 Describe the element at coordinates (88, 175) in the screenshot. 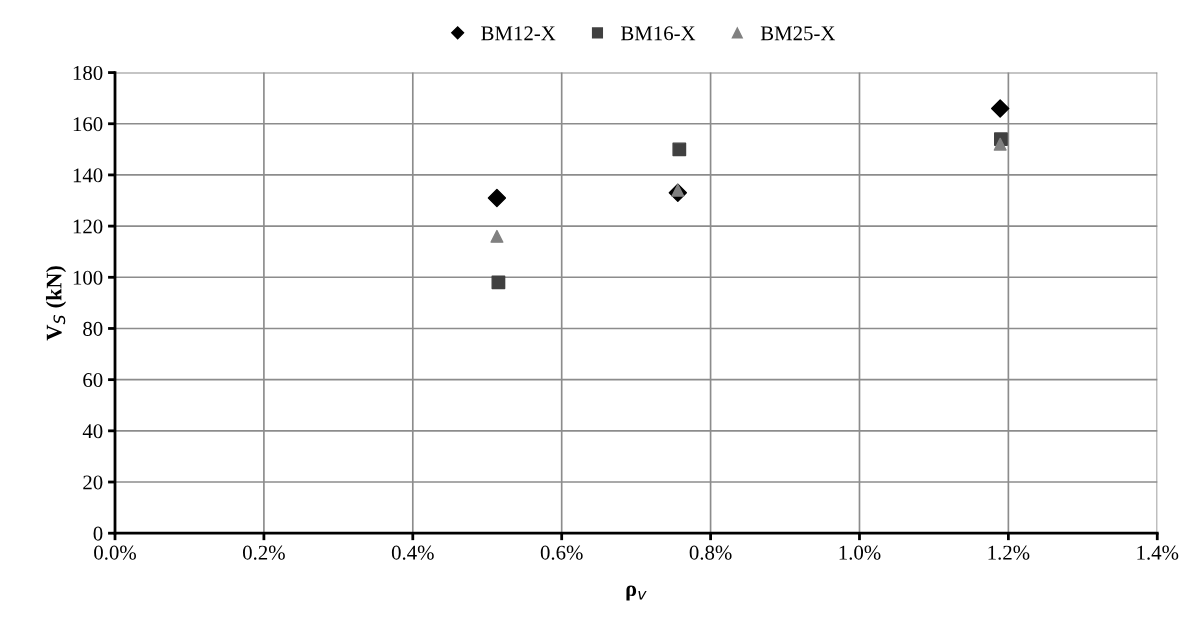

I see `y-tick-label: 140` at that location.